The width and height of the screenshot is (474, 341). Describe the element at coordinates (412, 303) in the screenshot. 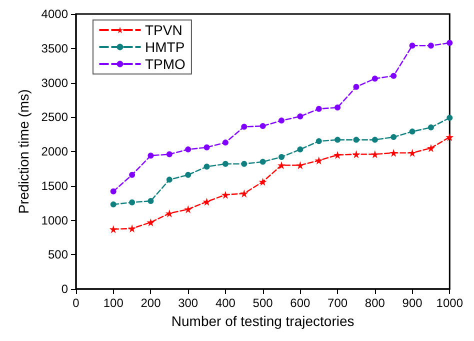

I see `x-tick-label: 900` at that location.